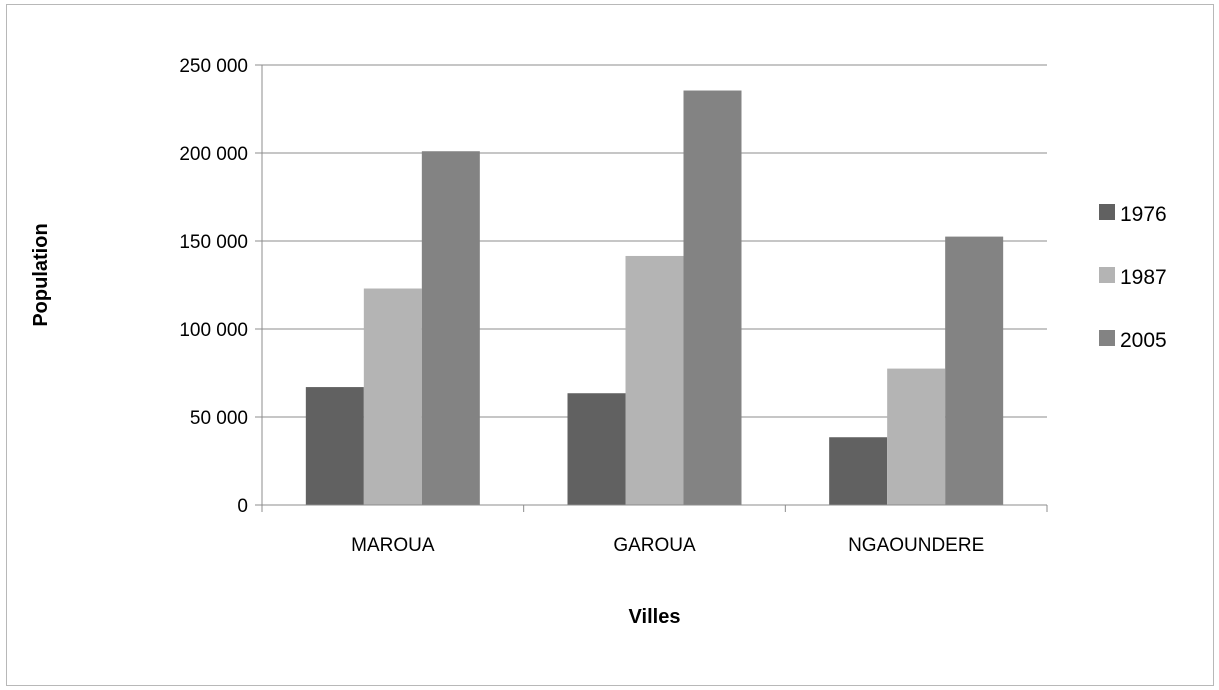 This screenshot has width=1219, height=690. What do you see at coordinates (242, 506) in the screenshot?
I see `y-tick-label: 0` at bounding box center [242, 506].